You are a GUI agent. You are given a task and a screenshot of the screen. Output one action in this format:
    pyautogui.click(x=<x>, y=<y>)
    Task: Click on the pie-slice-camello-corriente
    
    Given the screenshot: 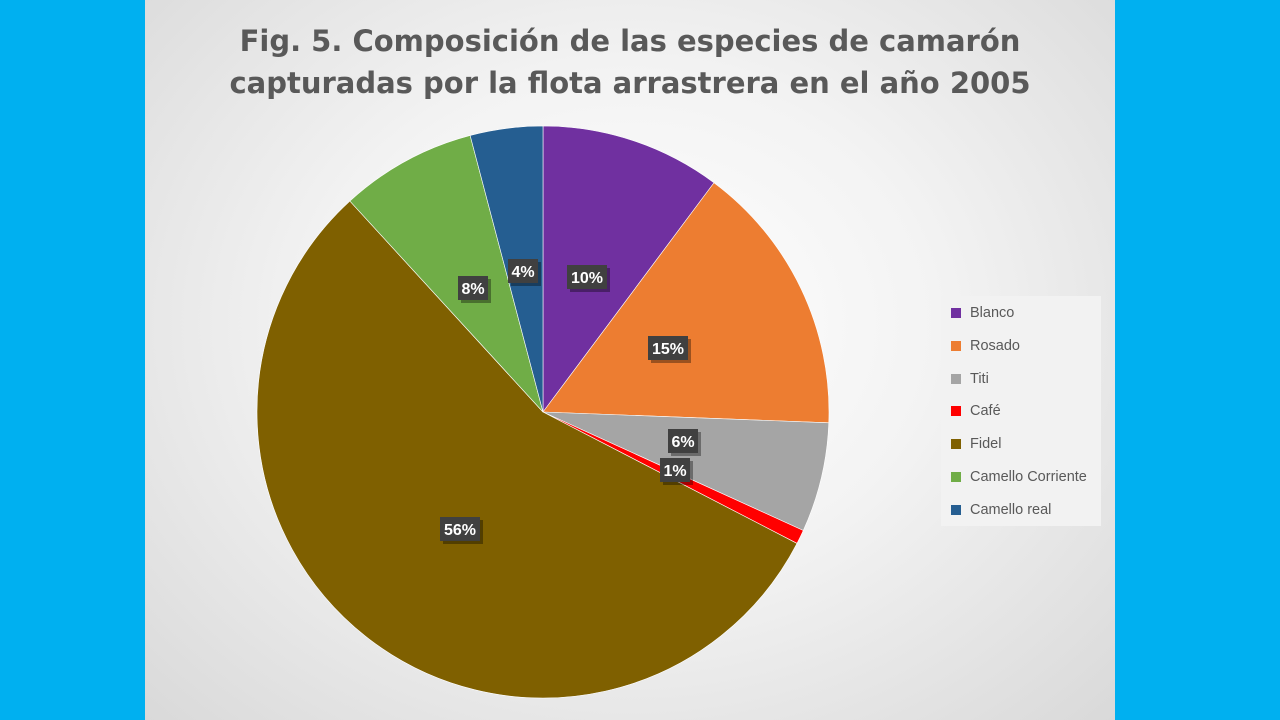 What is the action you would take?
    pyautogui.click(x=446, y=274)
    